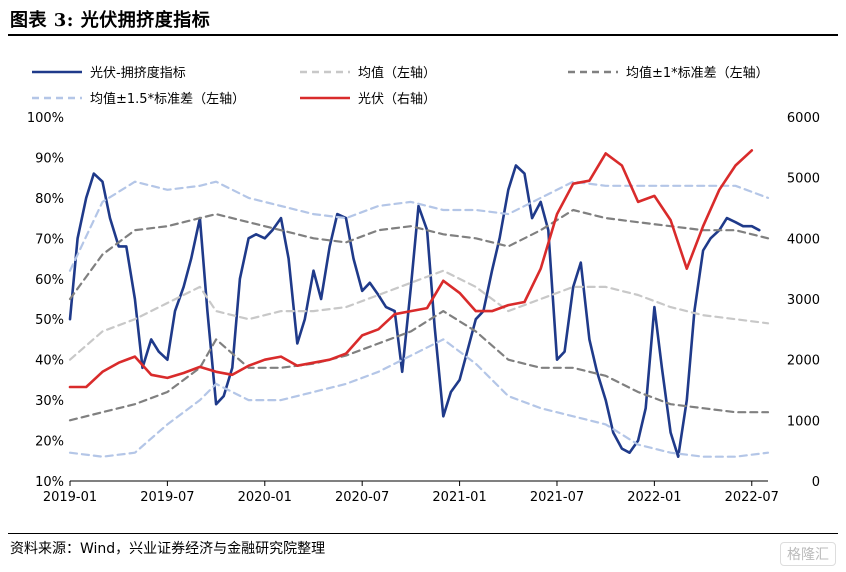 This screenshot has width=846, height=572. I want to click on right-y-tick-label: 2000, so click(803, 361).